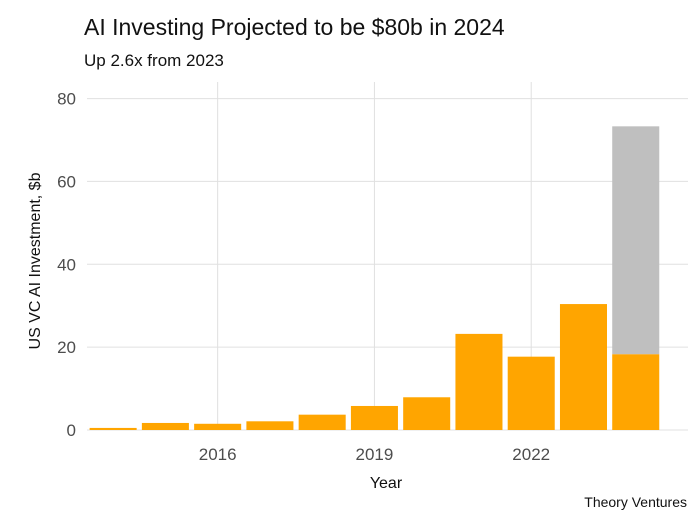 Image resolution: width=699 pixels, height=514 pixels. Describe the element at coordinates (636, 240) in the screenshot. I see `bar-projected` at that location.